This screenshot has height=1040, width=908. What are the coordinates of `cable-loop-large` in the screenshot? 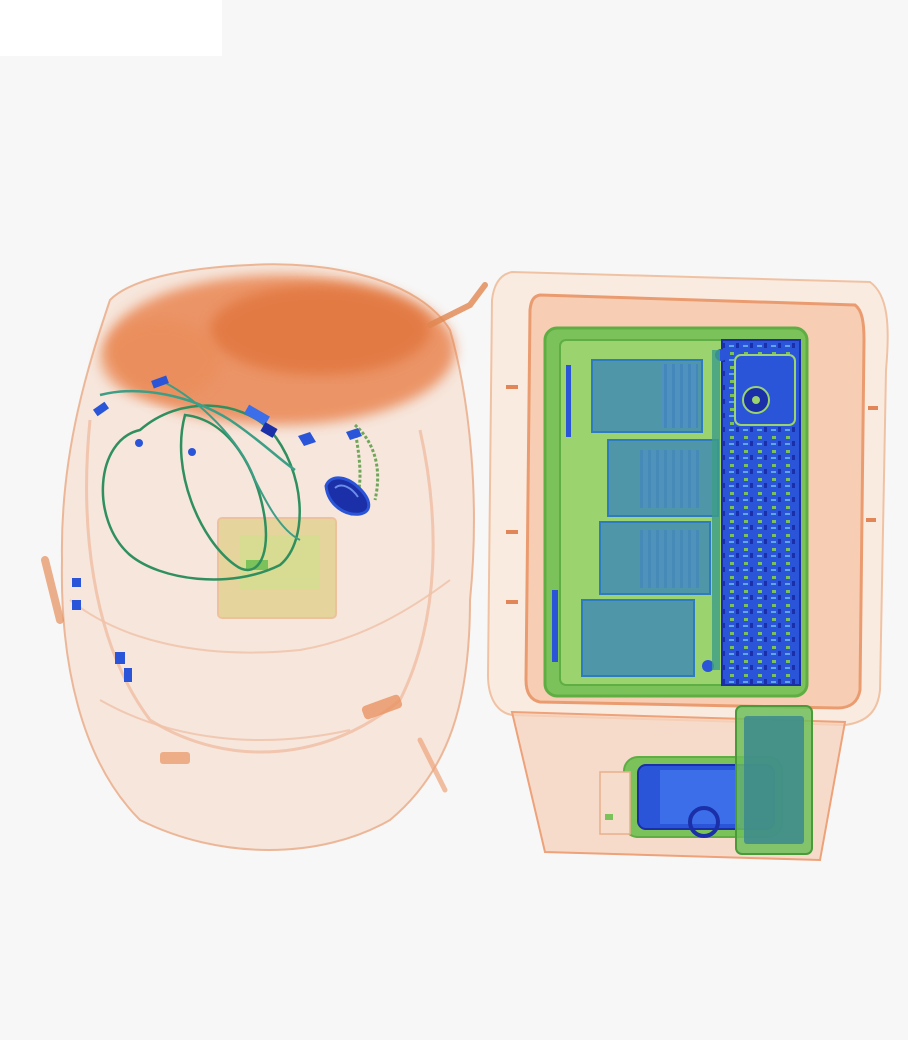 It's located at (201, 492).